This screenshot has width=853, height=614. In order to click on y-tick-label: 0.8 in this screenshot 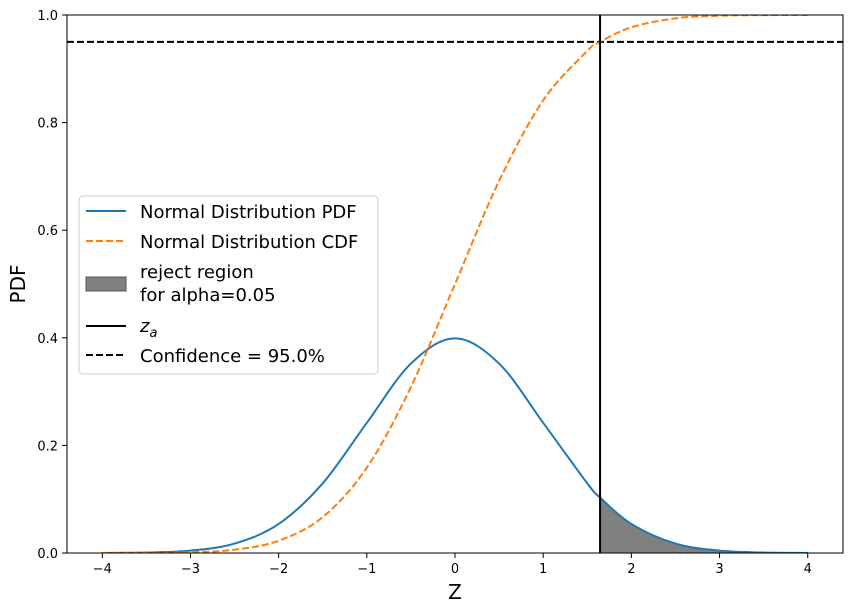, I will do `click(47, 124)`.